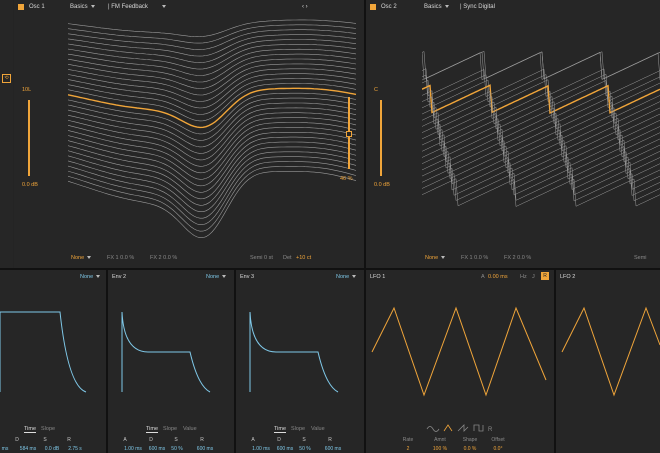  Describe the element at coordinates (48, 429) in the screenshot. I see `env1-tab-slope: Slope` at that location.